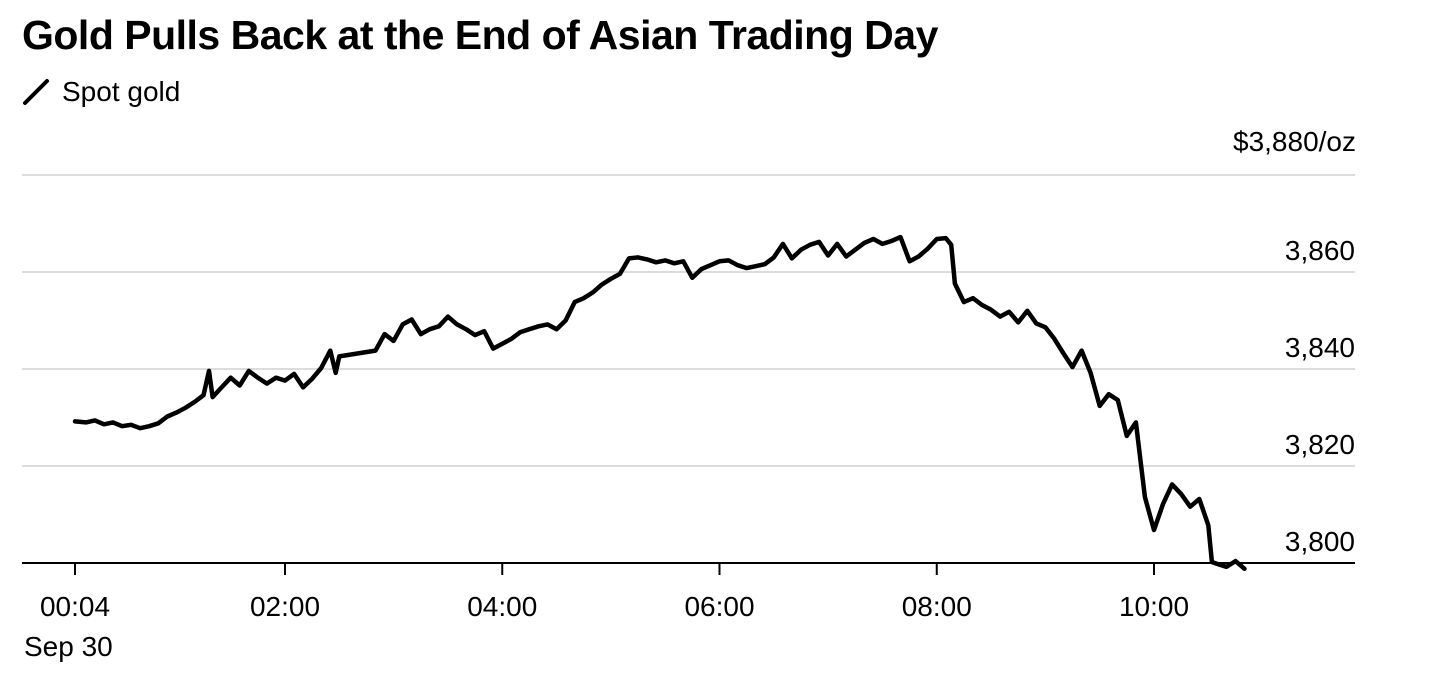 This screenshot has height=678, width=1452. What do you see at coordinates (719, 606) in the screenshot?
I see `x-tick-label-3: 06:00` at bounding box center [719, 606].